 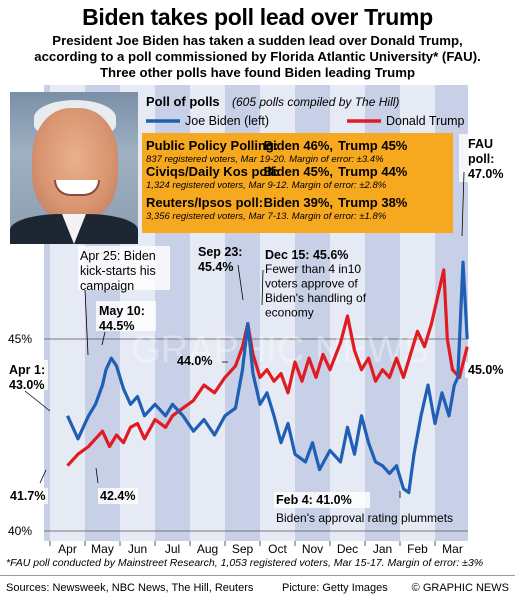 I want to click on annotation-text: 41.7%, so click(x=27, y=496).